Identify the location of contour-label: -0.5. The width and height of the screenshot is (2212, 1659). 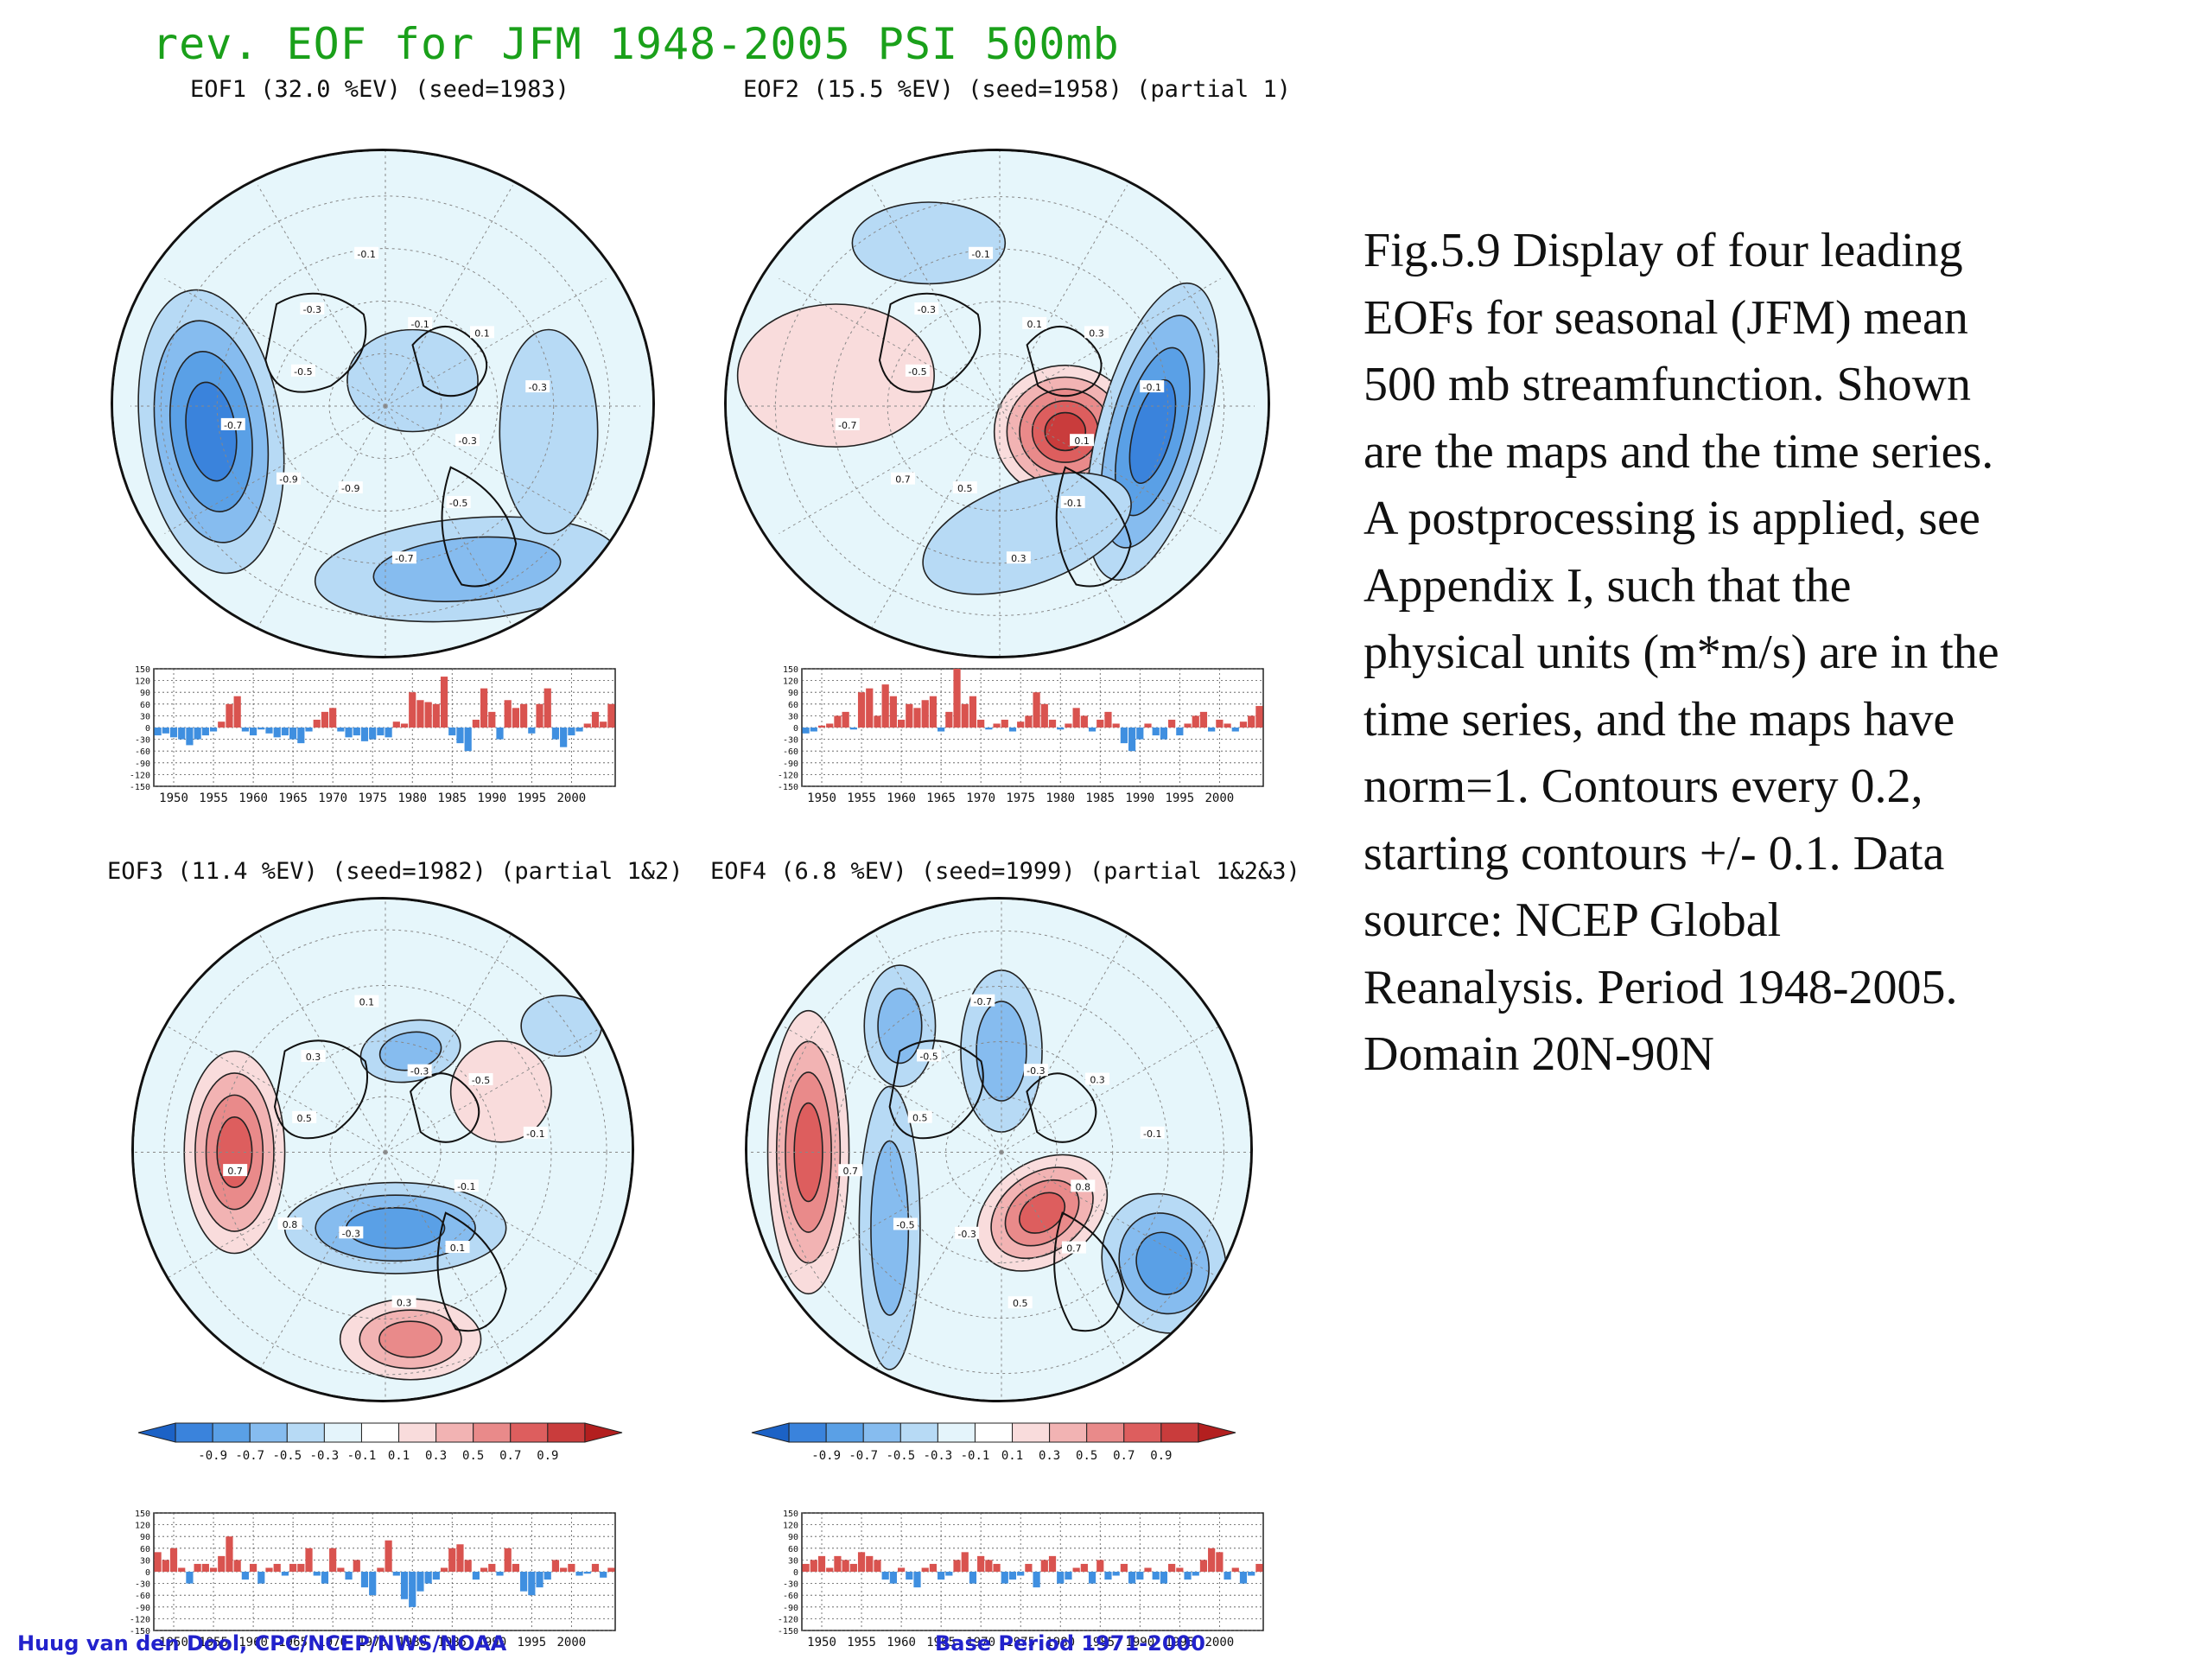
(917, 372).